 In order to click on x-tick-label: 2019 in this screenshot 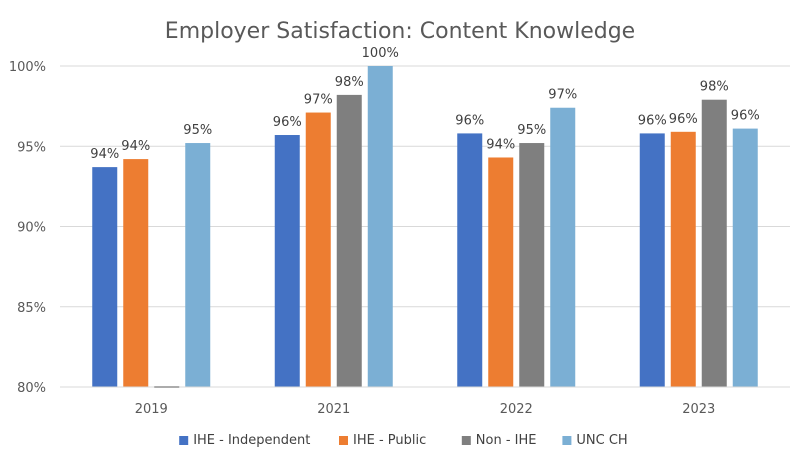, I will do `click(151, 409)`.